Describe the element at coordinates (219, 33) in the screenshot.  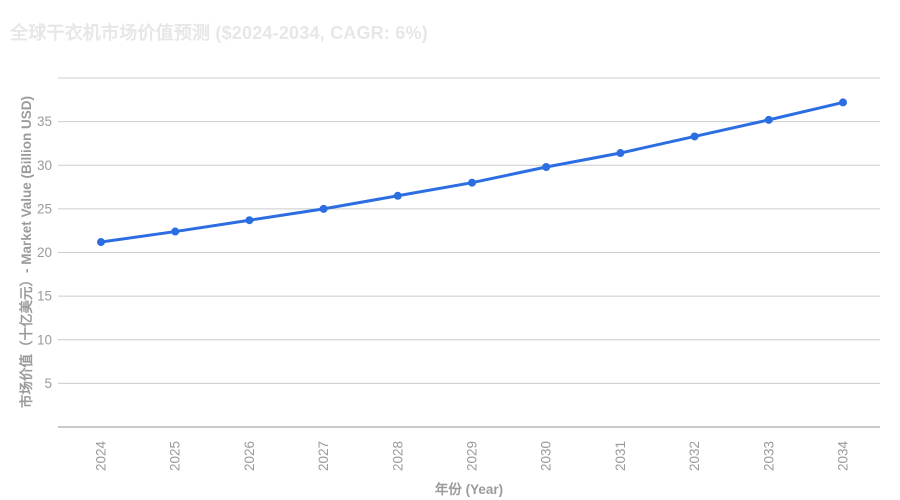
I see `chart-title: 全球干衣机市场价值预测 ($2024-2034, CAGR: 6%)` at that location.